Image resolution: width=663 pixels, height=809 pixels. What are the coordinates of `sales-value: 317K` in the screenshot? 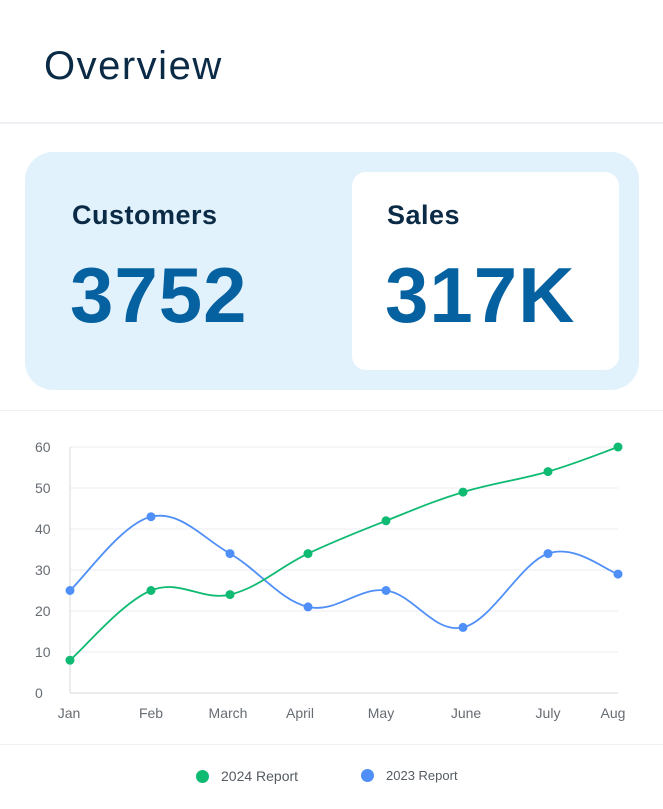 It's located at (480, 295).